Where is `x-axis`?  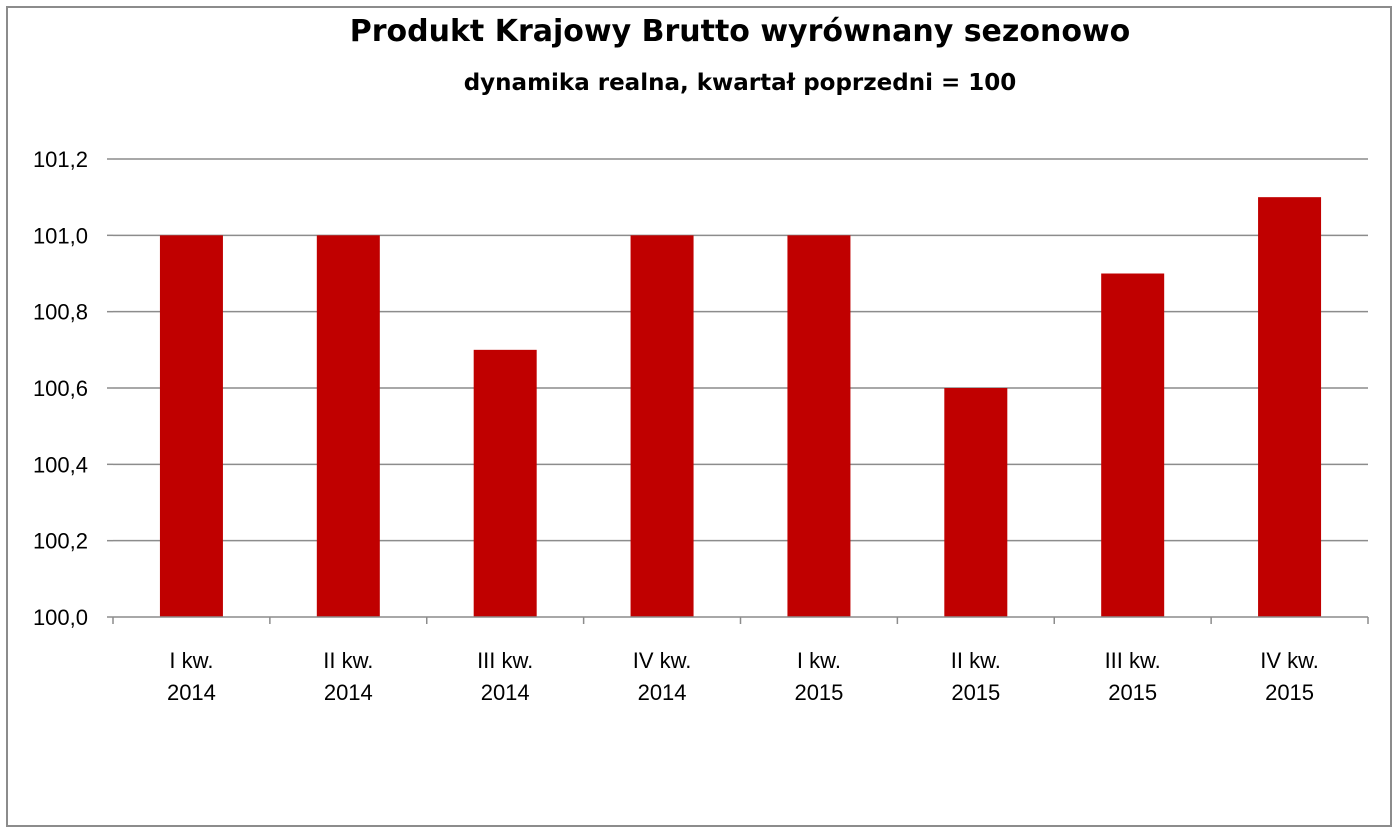
x-axis is located at coordinates (740, 620).